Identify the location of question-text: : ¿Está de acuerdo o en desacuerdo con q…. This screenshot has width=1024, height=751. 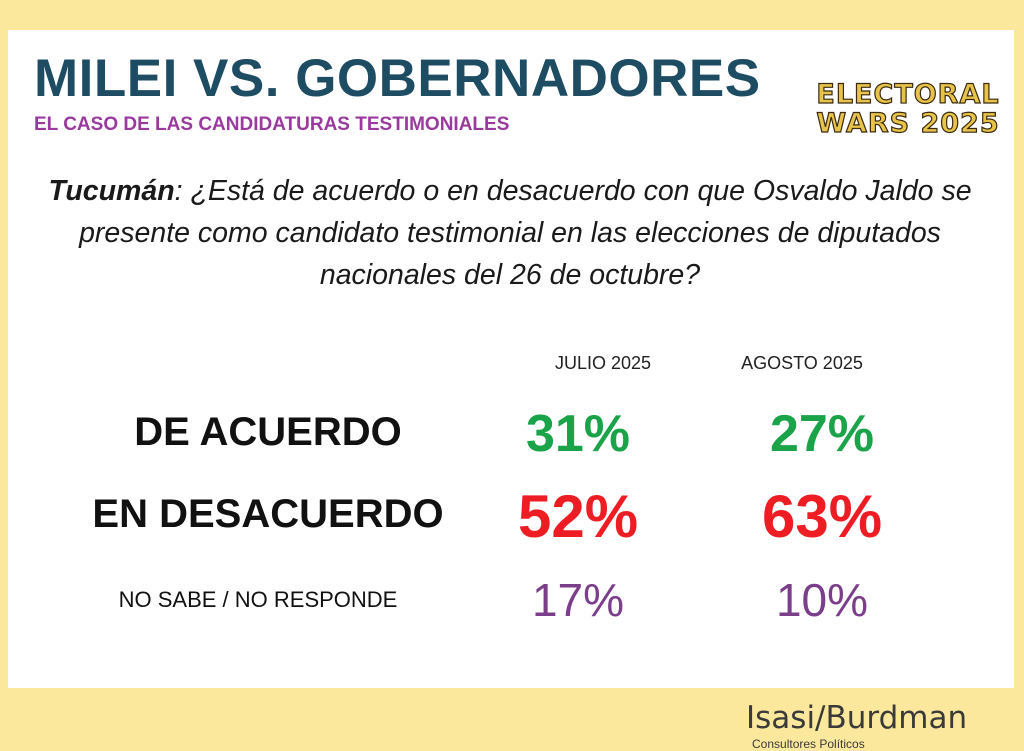
(525, 233).